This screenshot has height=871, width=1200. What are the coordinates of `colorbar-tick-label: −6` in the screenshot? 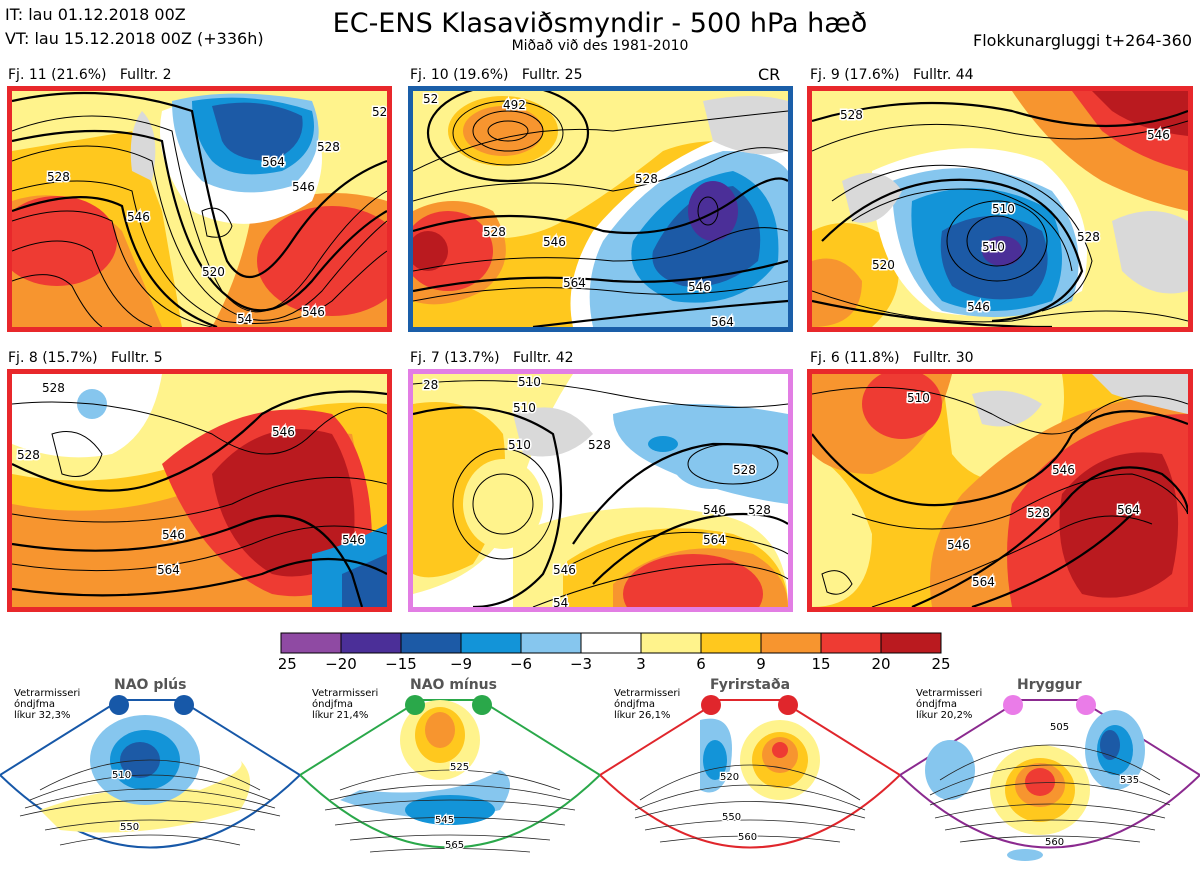 It's located at (521, 663).